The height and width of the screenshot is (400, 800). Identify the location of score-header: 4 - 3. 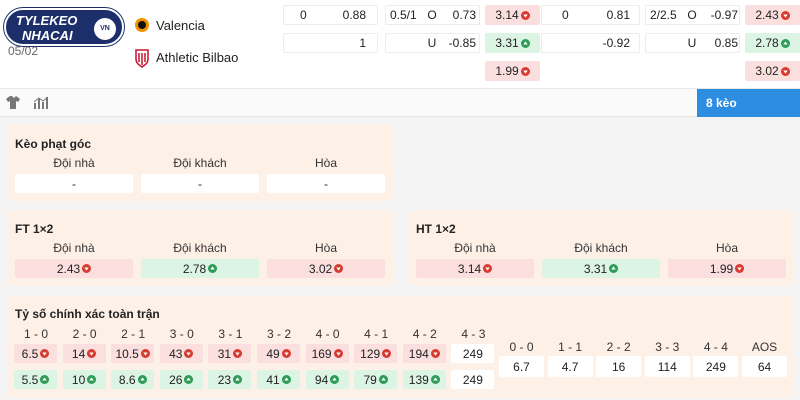
(473, 334).